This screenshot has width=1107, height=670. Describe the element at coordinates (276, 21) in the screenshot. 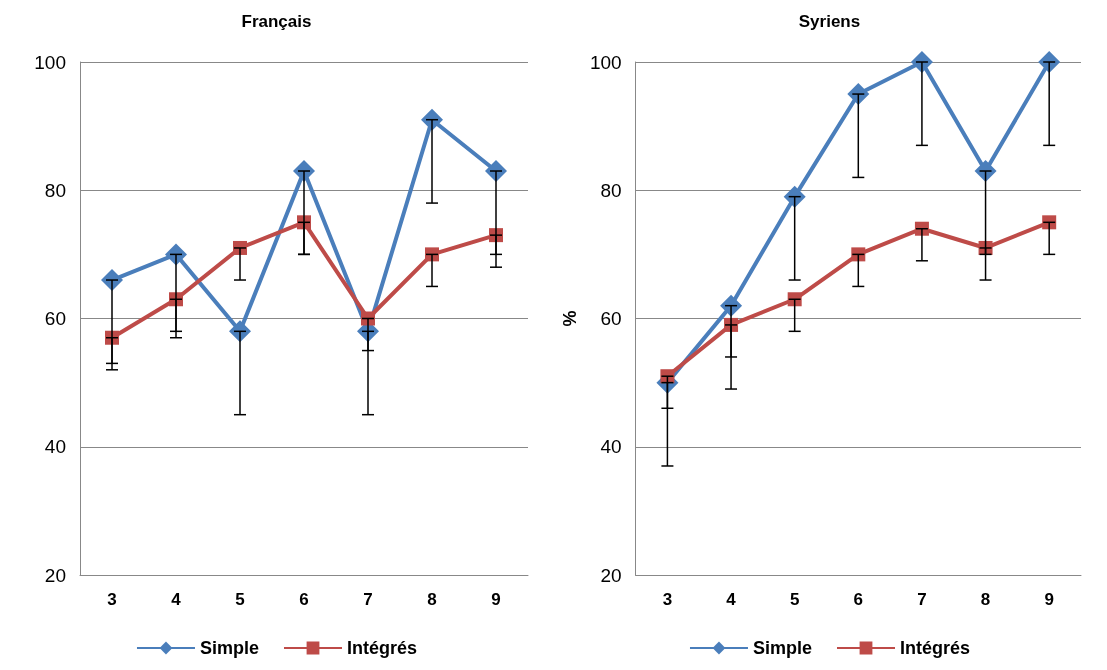

I see `chart-title: Français` at that location.